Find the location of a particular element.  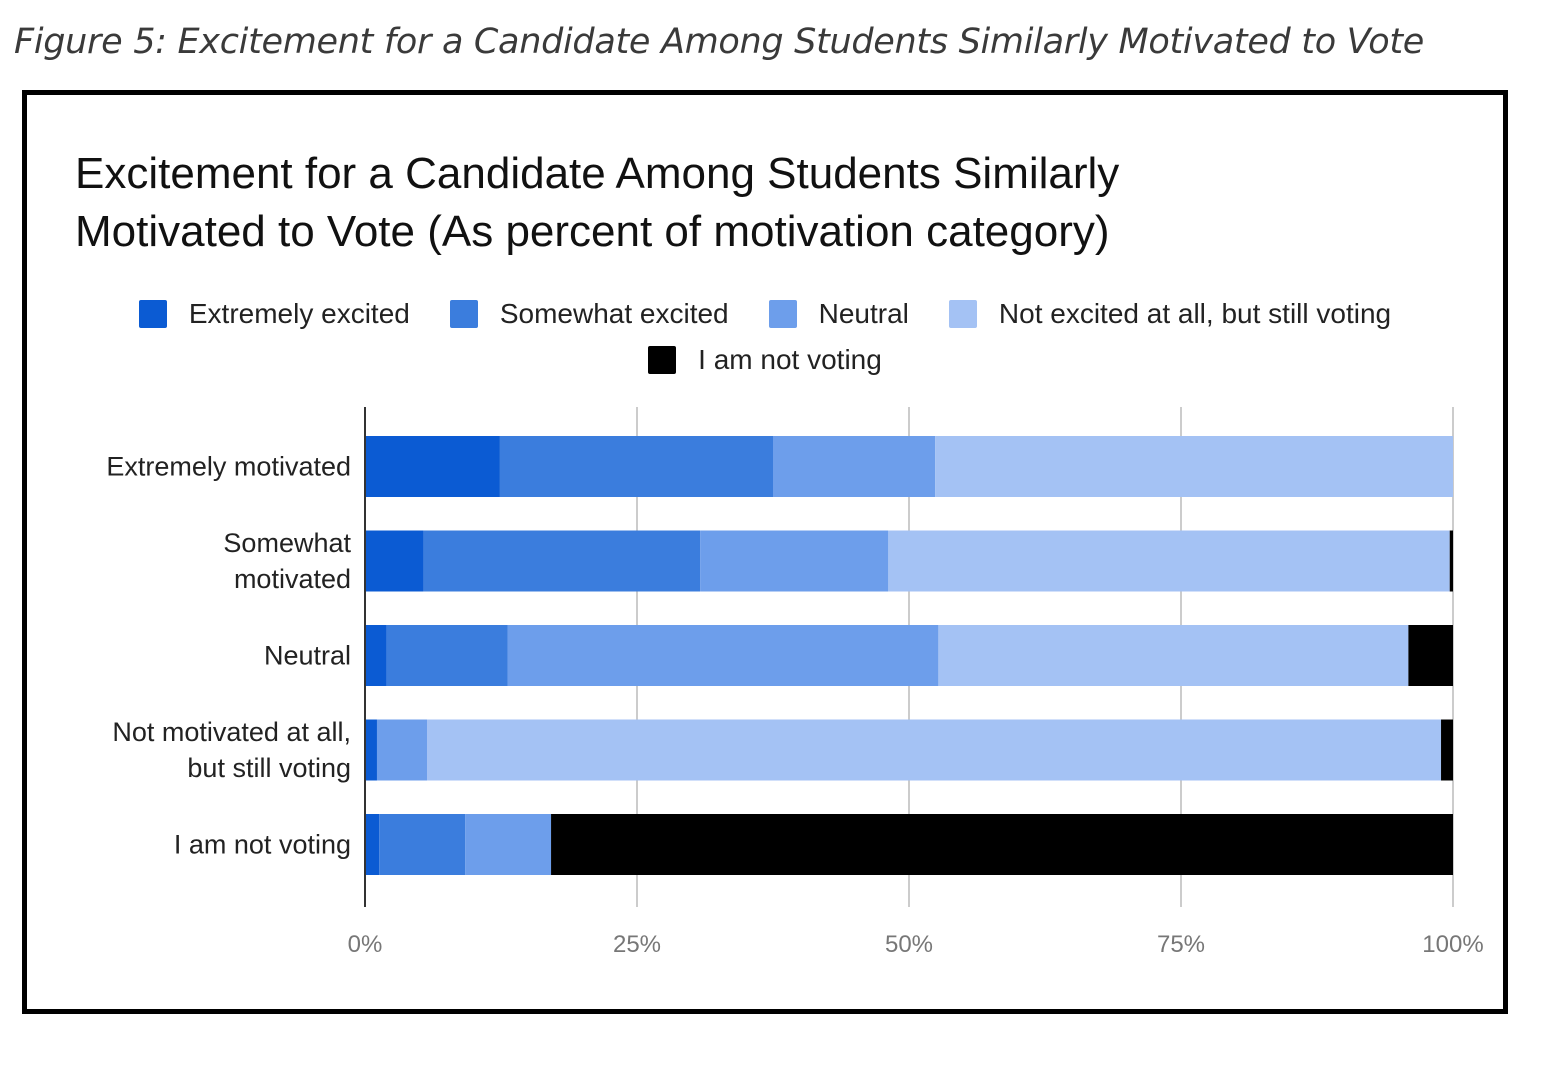

category-label: Neutral is located at coordinates (307, 656).